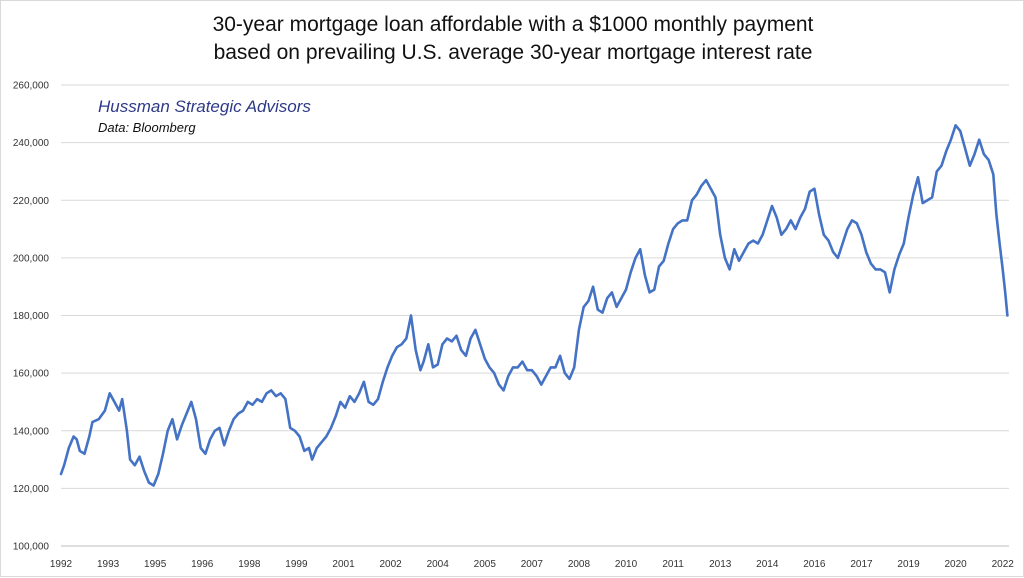 This screenshot has width=1024, height=578. Describe the element at coordinates (202, 564) in the screenshot. I see `x-tick-label: 1996` at that location.